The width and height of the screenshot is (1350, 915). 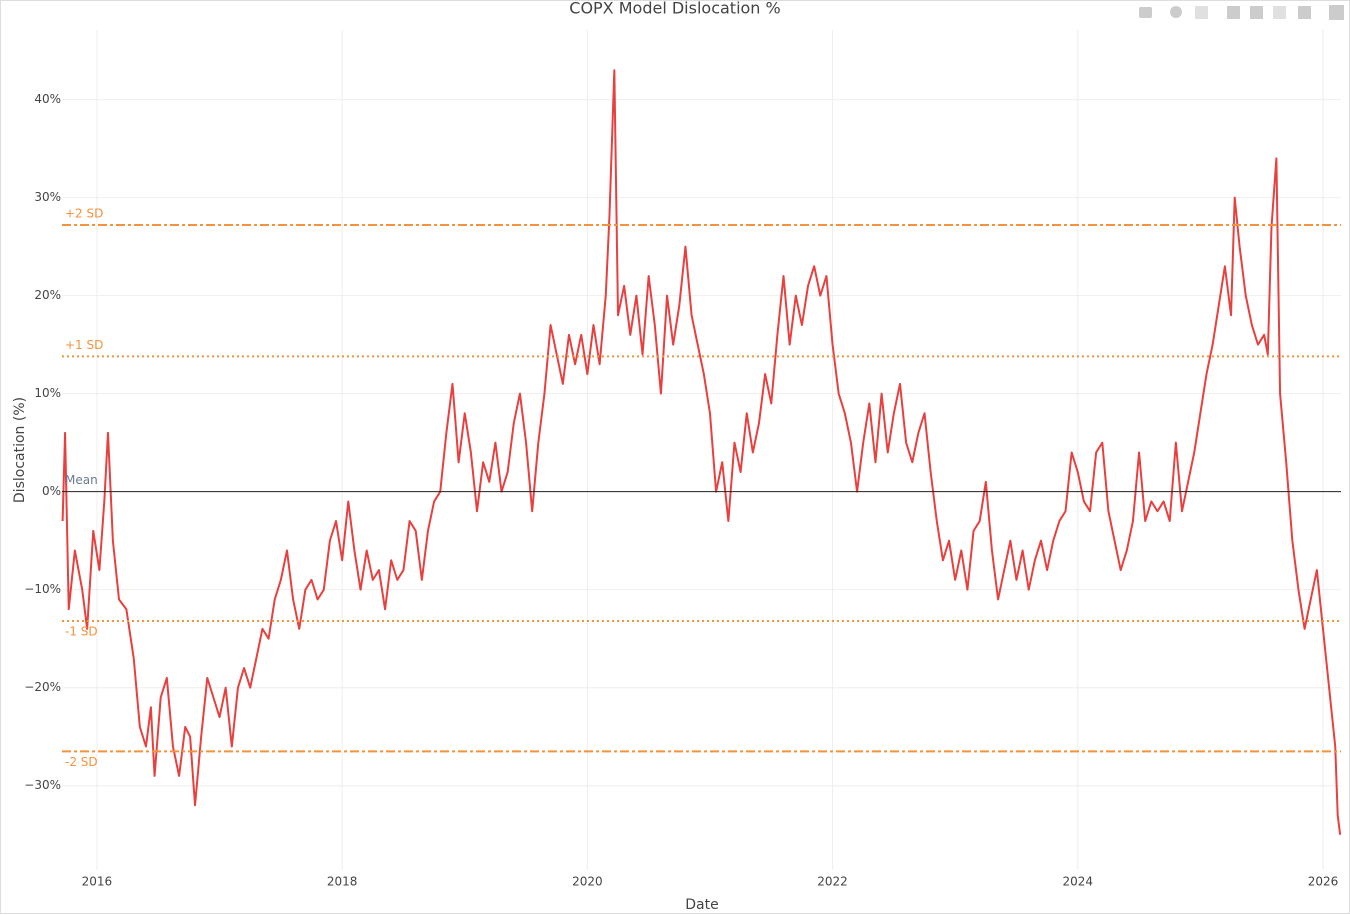 I want to click on reference-label: +2 SD, so click(x=84, y=214).